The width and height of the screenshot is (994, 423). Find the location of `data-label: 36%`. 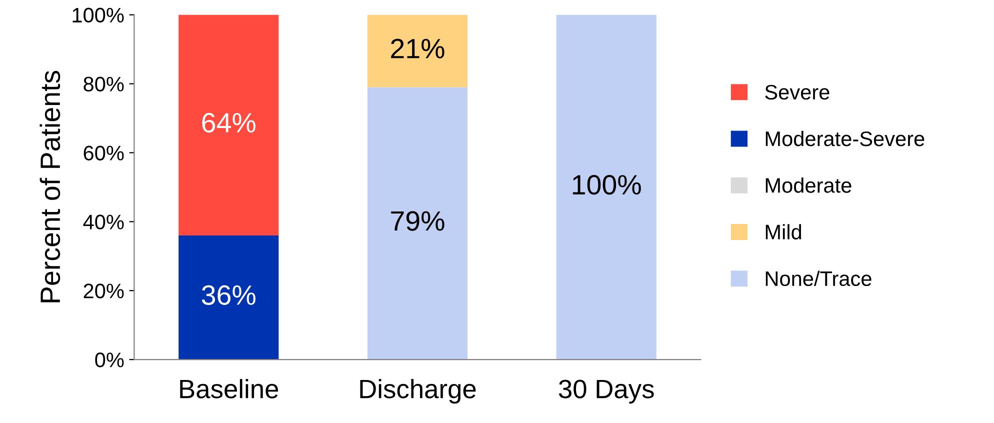

data-label: 36% is located at coordinates (229, 295).